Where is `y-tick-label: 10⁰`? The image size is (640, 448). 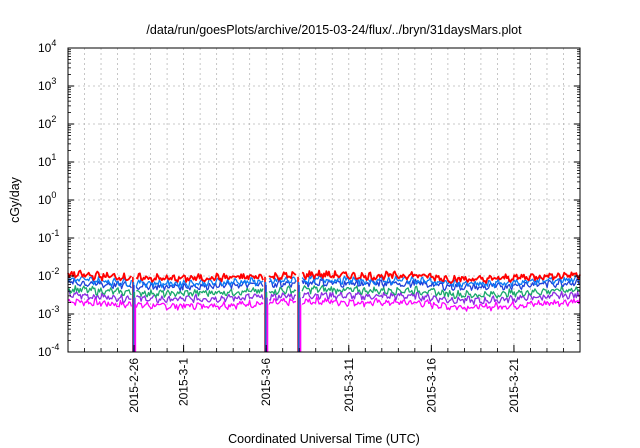
y-tick-label: 10⁰ is located at coordinates (47, 198).